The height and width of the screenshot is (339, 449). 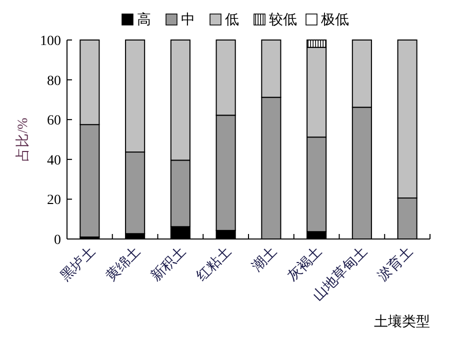 What do you see at coordinates (232, 20) in the screenshot?
I see `legend-label: 低` at bounding box center [232, 20].